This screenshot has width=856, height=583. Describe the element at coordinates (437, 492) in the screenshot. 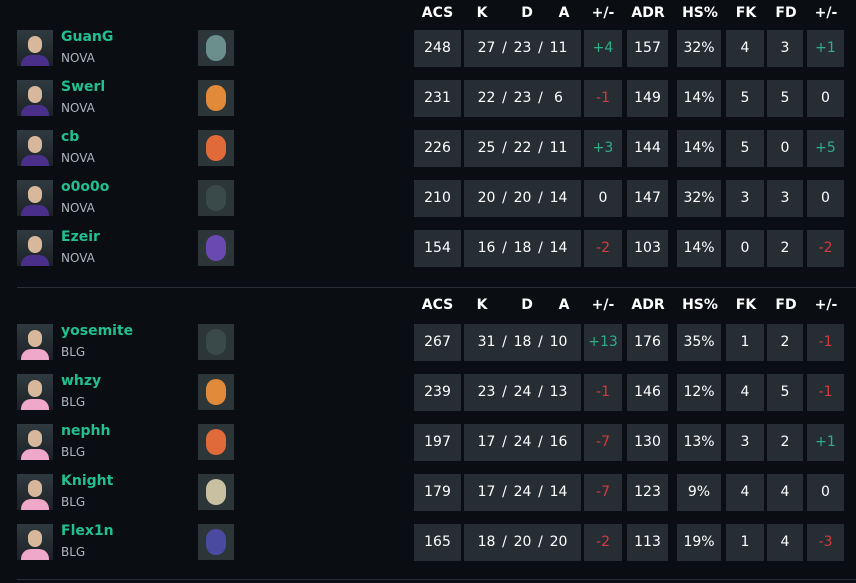

I see `acs-cell: 179` at that location.